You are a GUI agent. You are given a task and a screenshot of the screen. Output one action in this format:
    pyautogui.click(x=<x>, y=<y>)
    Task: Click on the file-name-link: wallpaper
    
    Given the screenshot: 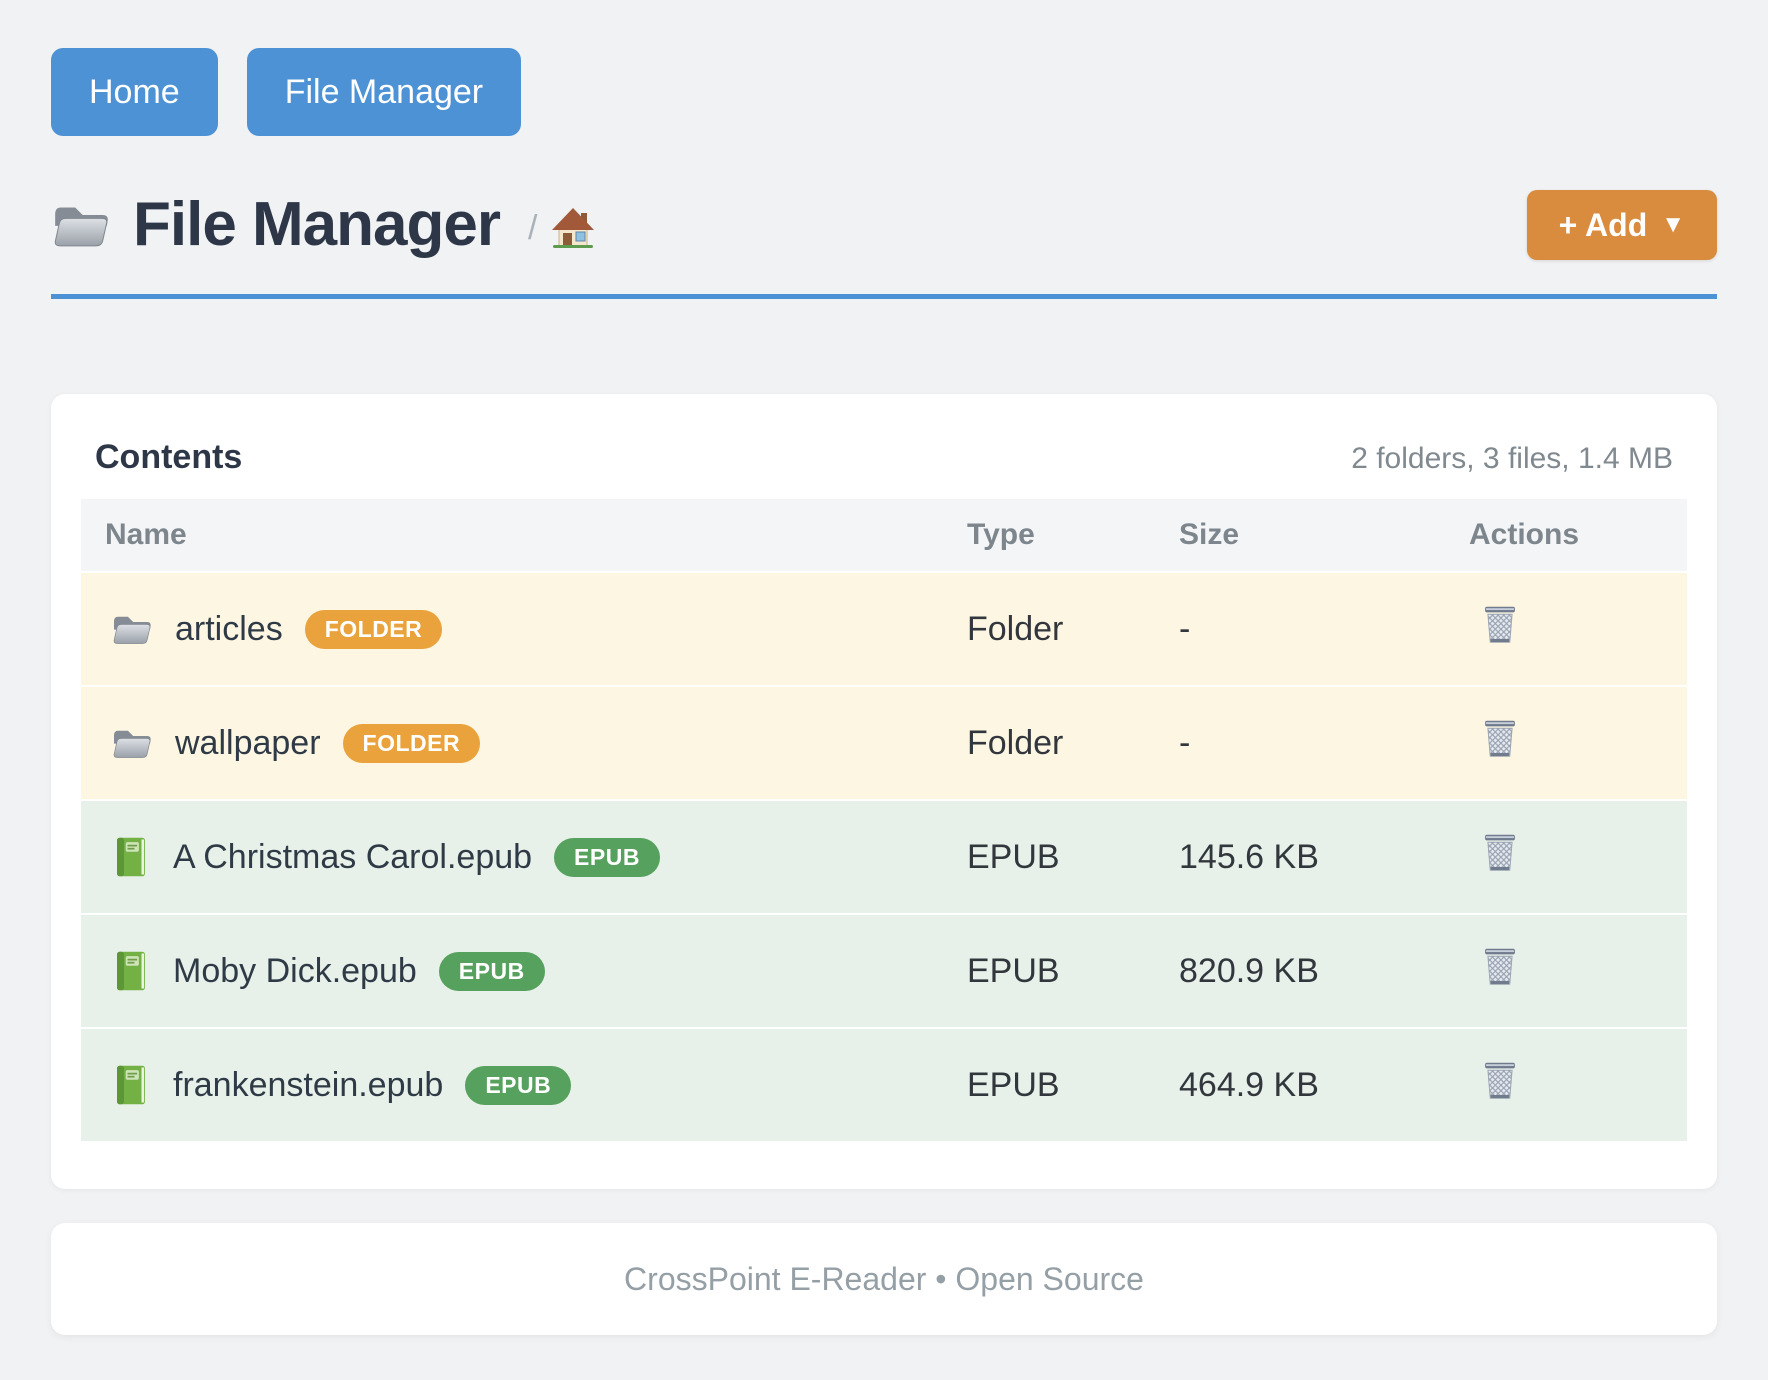 What is the action you would take?
    pyautogui.click(x=248, y=742)
    